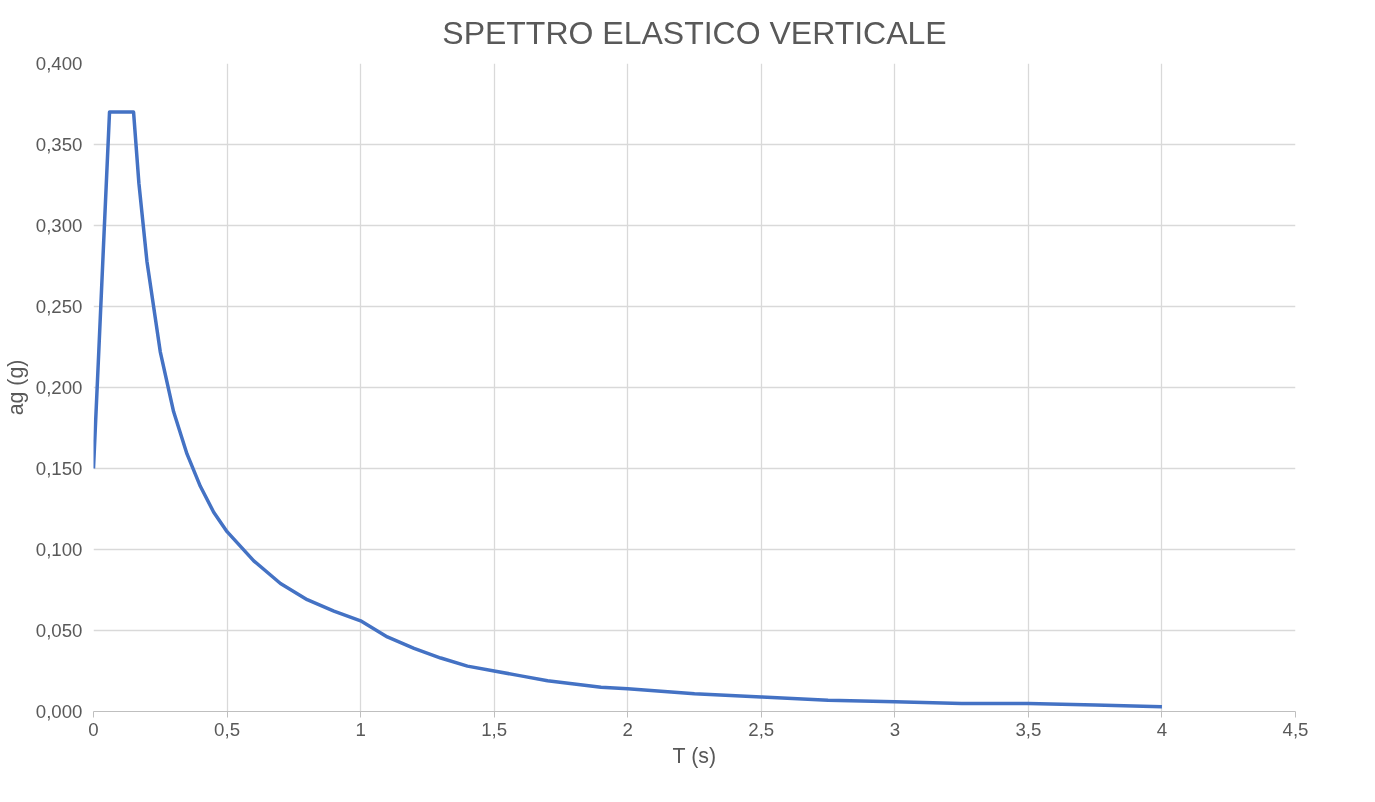 This screenshot has width=1375, height=802. I want to click on y-tick-label: 0,250, so click(59, 306).